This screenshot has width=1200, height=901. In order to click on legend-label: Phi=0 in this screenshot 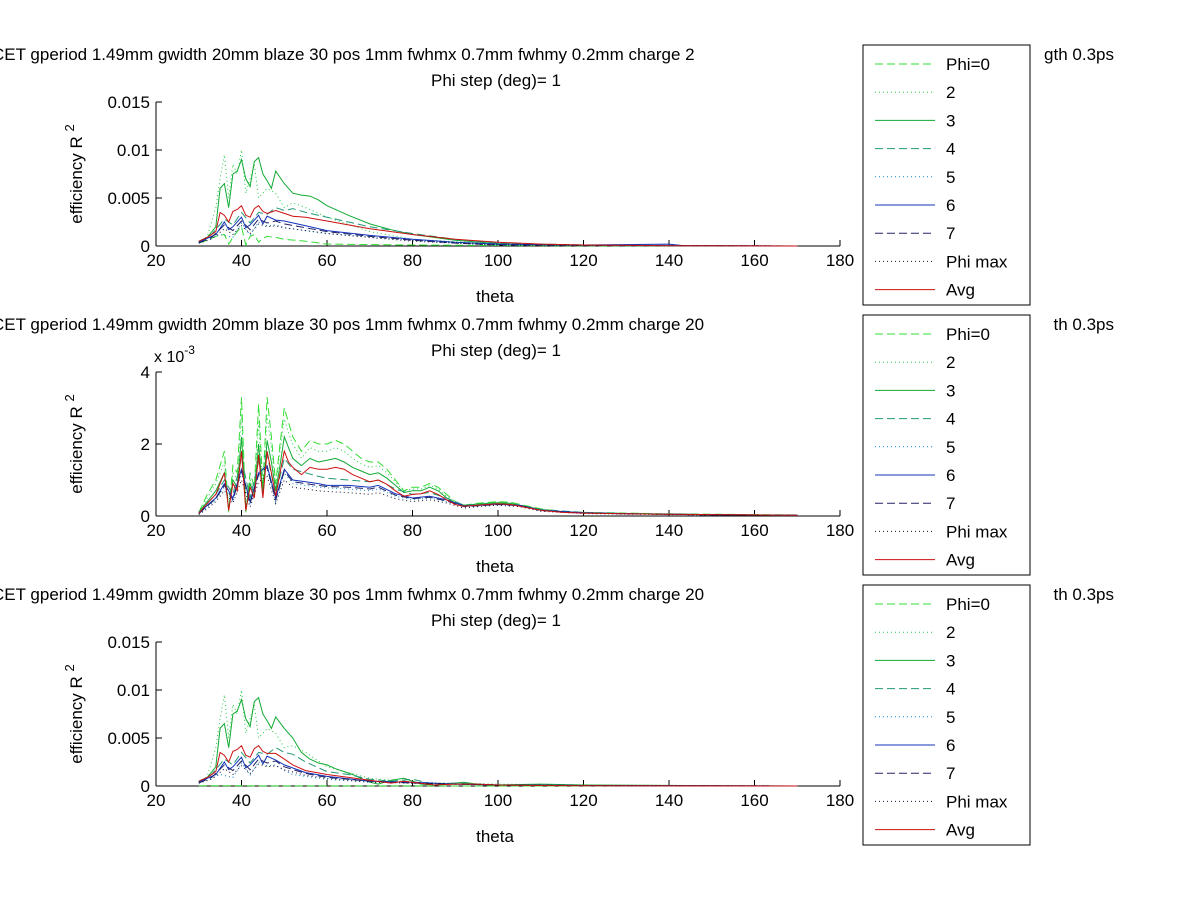, I will do `click(968, 64)`.